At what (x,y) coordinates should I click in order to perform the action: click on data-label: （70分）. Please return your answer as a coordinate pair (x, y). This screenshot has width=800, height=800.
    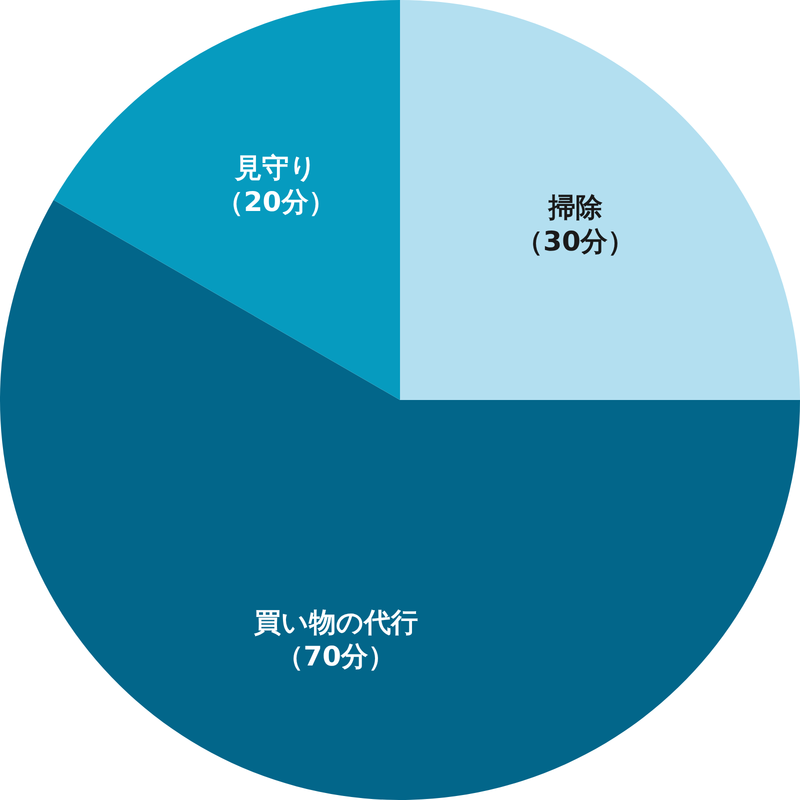
    Looking at the image, I should click on (336, 657).